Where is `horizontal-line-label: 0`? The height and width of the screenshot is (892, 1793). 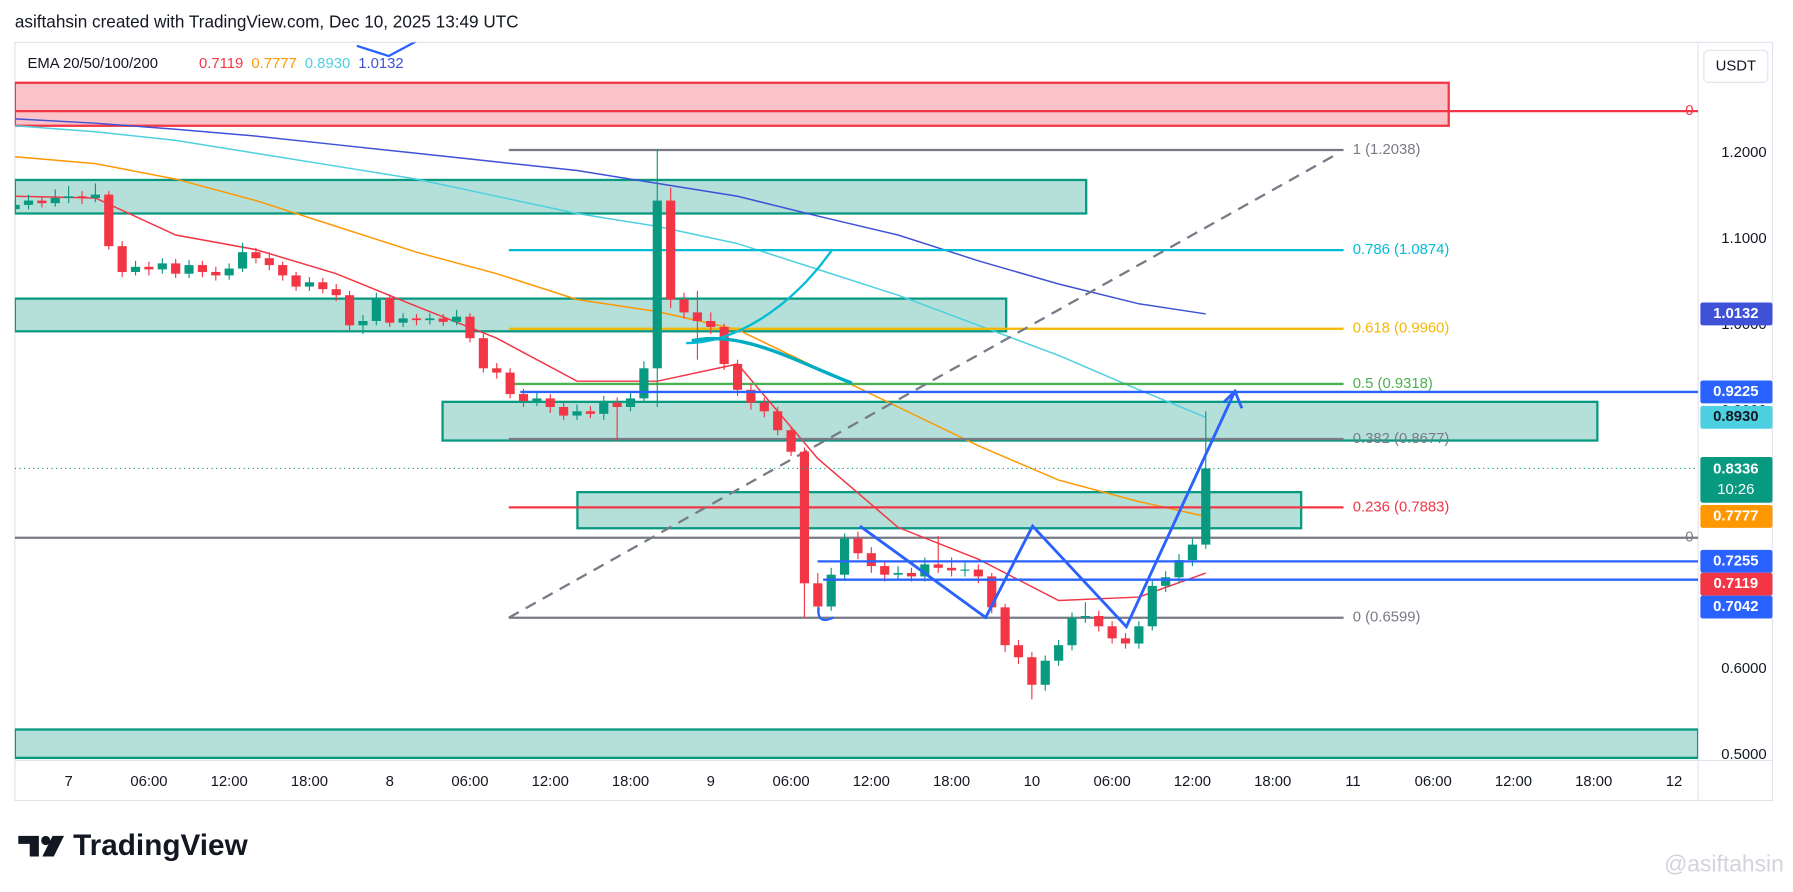 horizontal-line-label: 0 is located at coordinates (1689, 538).